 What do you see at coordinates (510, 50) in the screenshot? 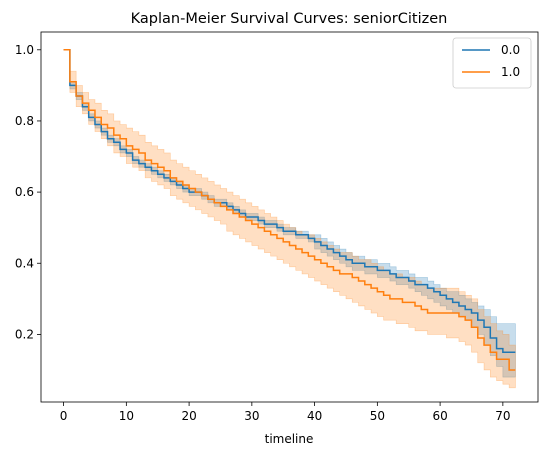
I see `legend-label-series-0: 0.0` at bounding box center [510, 50].